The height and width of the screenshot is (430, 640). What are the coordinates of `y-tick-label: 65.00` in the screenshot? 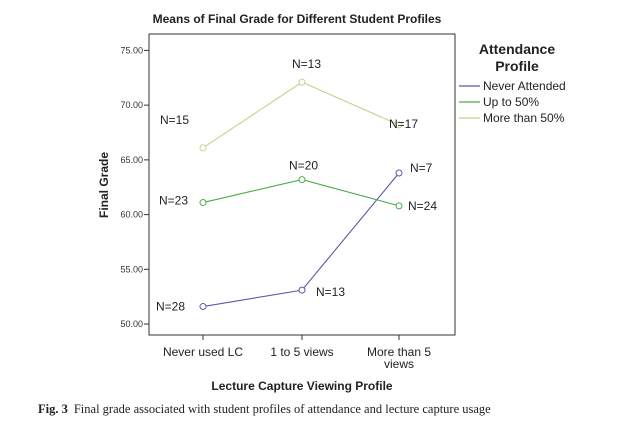 It's located at (131, 160).